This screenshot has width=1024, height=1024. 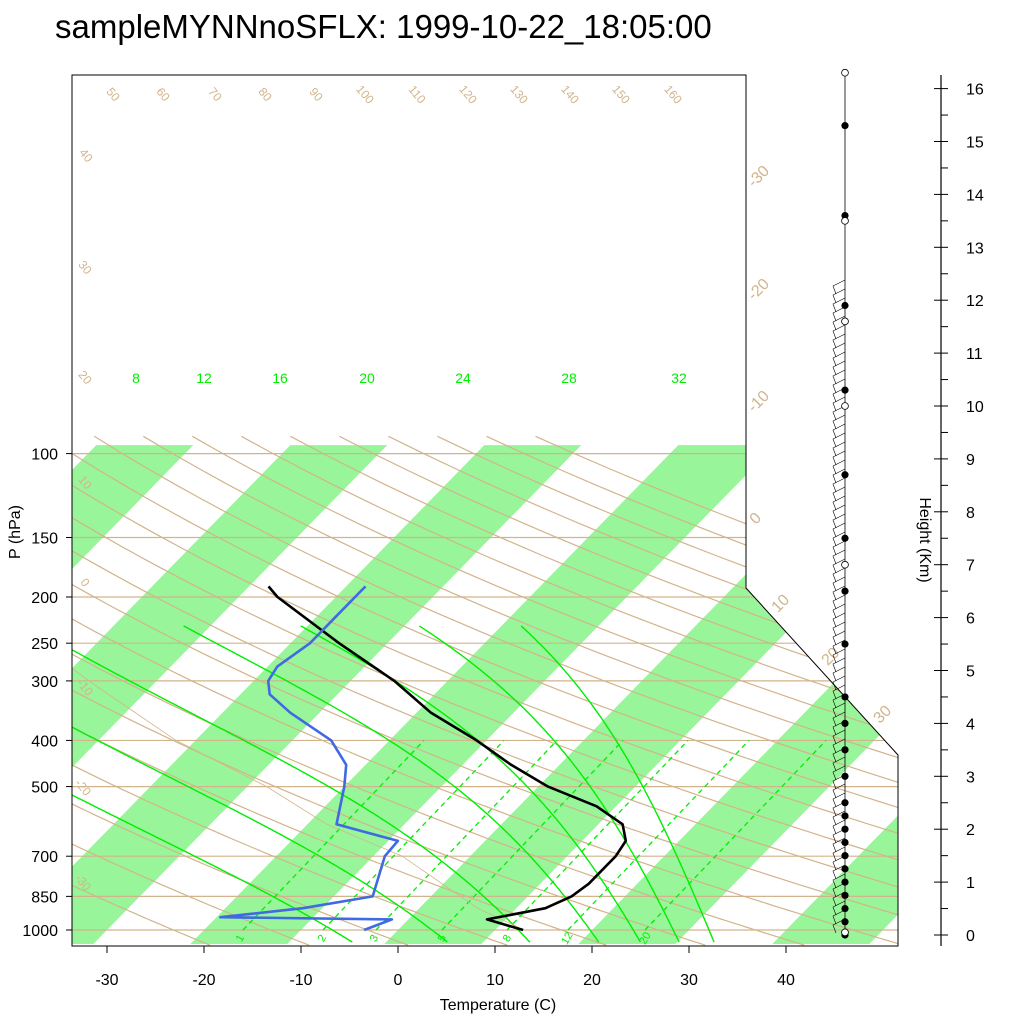 I want to click on dry-adiabat-label: 30, so click(x=85, y=267).